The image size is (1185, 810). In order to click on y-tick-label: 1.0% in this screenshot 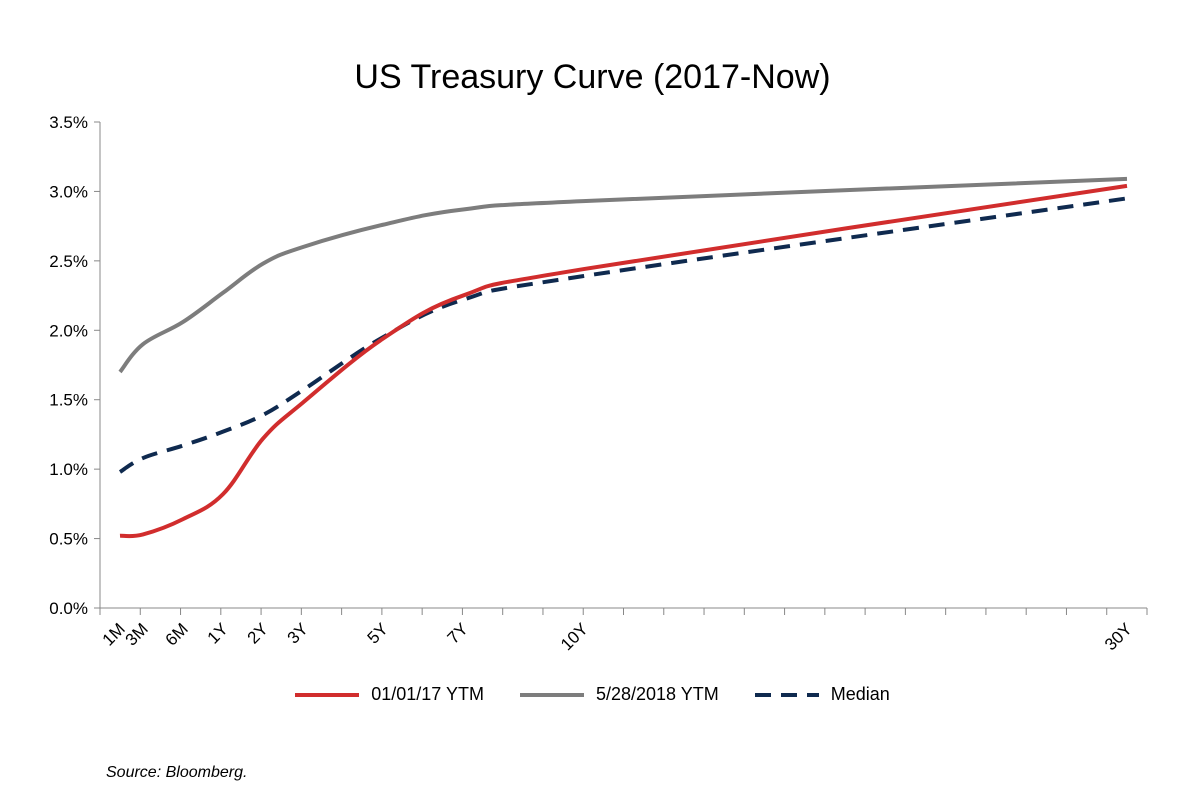, I will do `click(68, 469)`.